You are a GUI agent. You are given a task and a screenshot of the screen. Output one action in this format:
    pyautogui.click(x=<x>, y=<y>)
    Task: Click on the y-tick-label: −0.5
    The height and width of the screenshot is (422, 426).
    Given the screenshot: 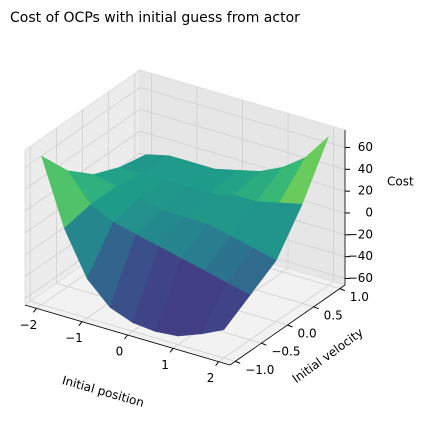 What is the action you would take?
    pyautogui.click(x=285, y=352)
    